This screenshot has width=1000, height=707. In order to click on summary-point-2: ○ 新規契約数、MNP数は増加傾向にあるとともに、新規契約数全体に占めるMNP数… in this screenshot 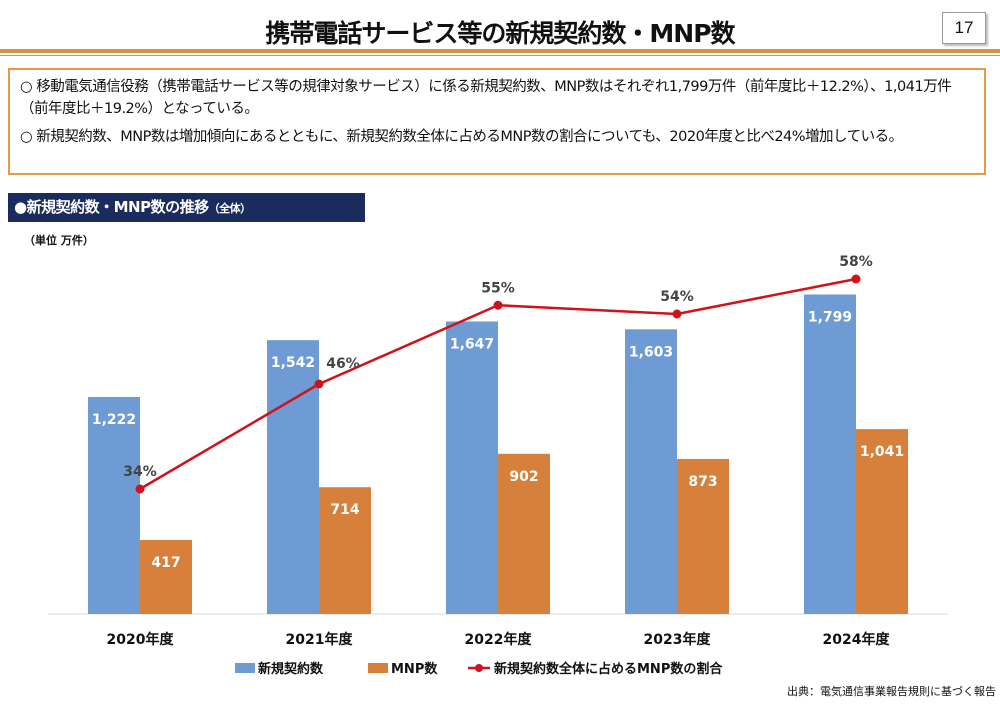, I will do `click(461, 137)`.